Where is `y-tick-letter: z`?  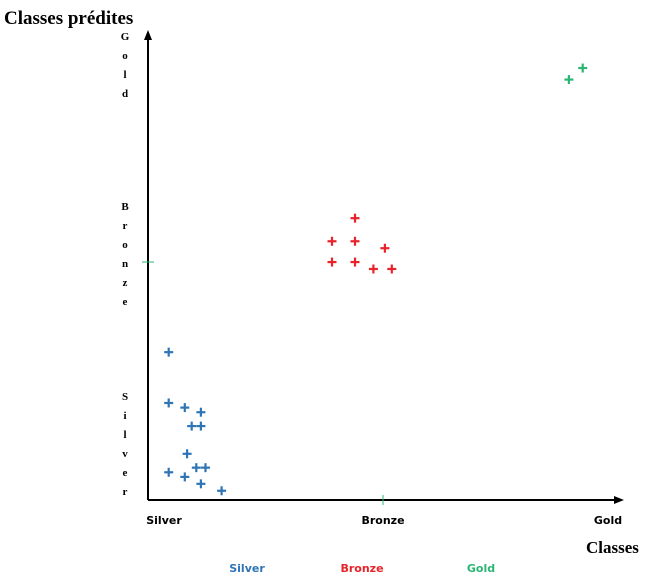
y-tick-letter: z is located at coordinates (125, 283).